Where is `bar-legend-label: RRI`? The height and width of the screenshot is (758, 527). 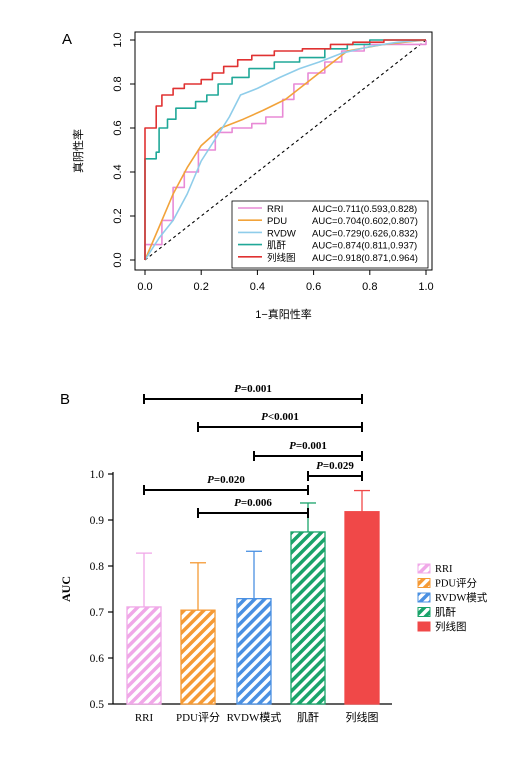 bar-legend-label: RRI is located at coordinates (444, 569).